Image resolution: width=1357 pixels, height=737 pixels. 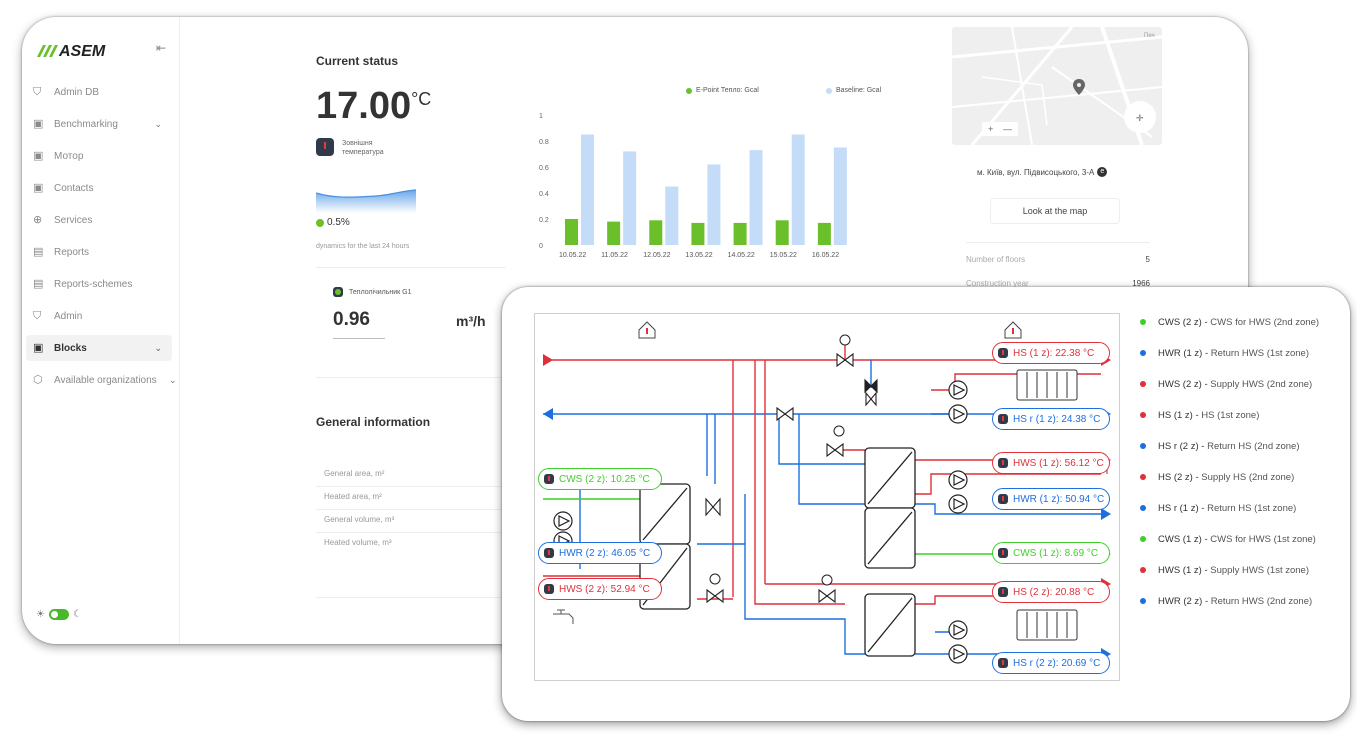 What do you see at coordinates (1059, 499) in the screenshot?
I see `sensor-value: HWR (1 z): 50.94 °C` at bounding box center [1059, 499].